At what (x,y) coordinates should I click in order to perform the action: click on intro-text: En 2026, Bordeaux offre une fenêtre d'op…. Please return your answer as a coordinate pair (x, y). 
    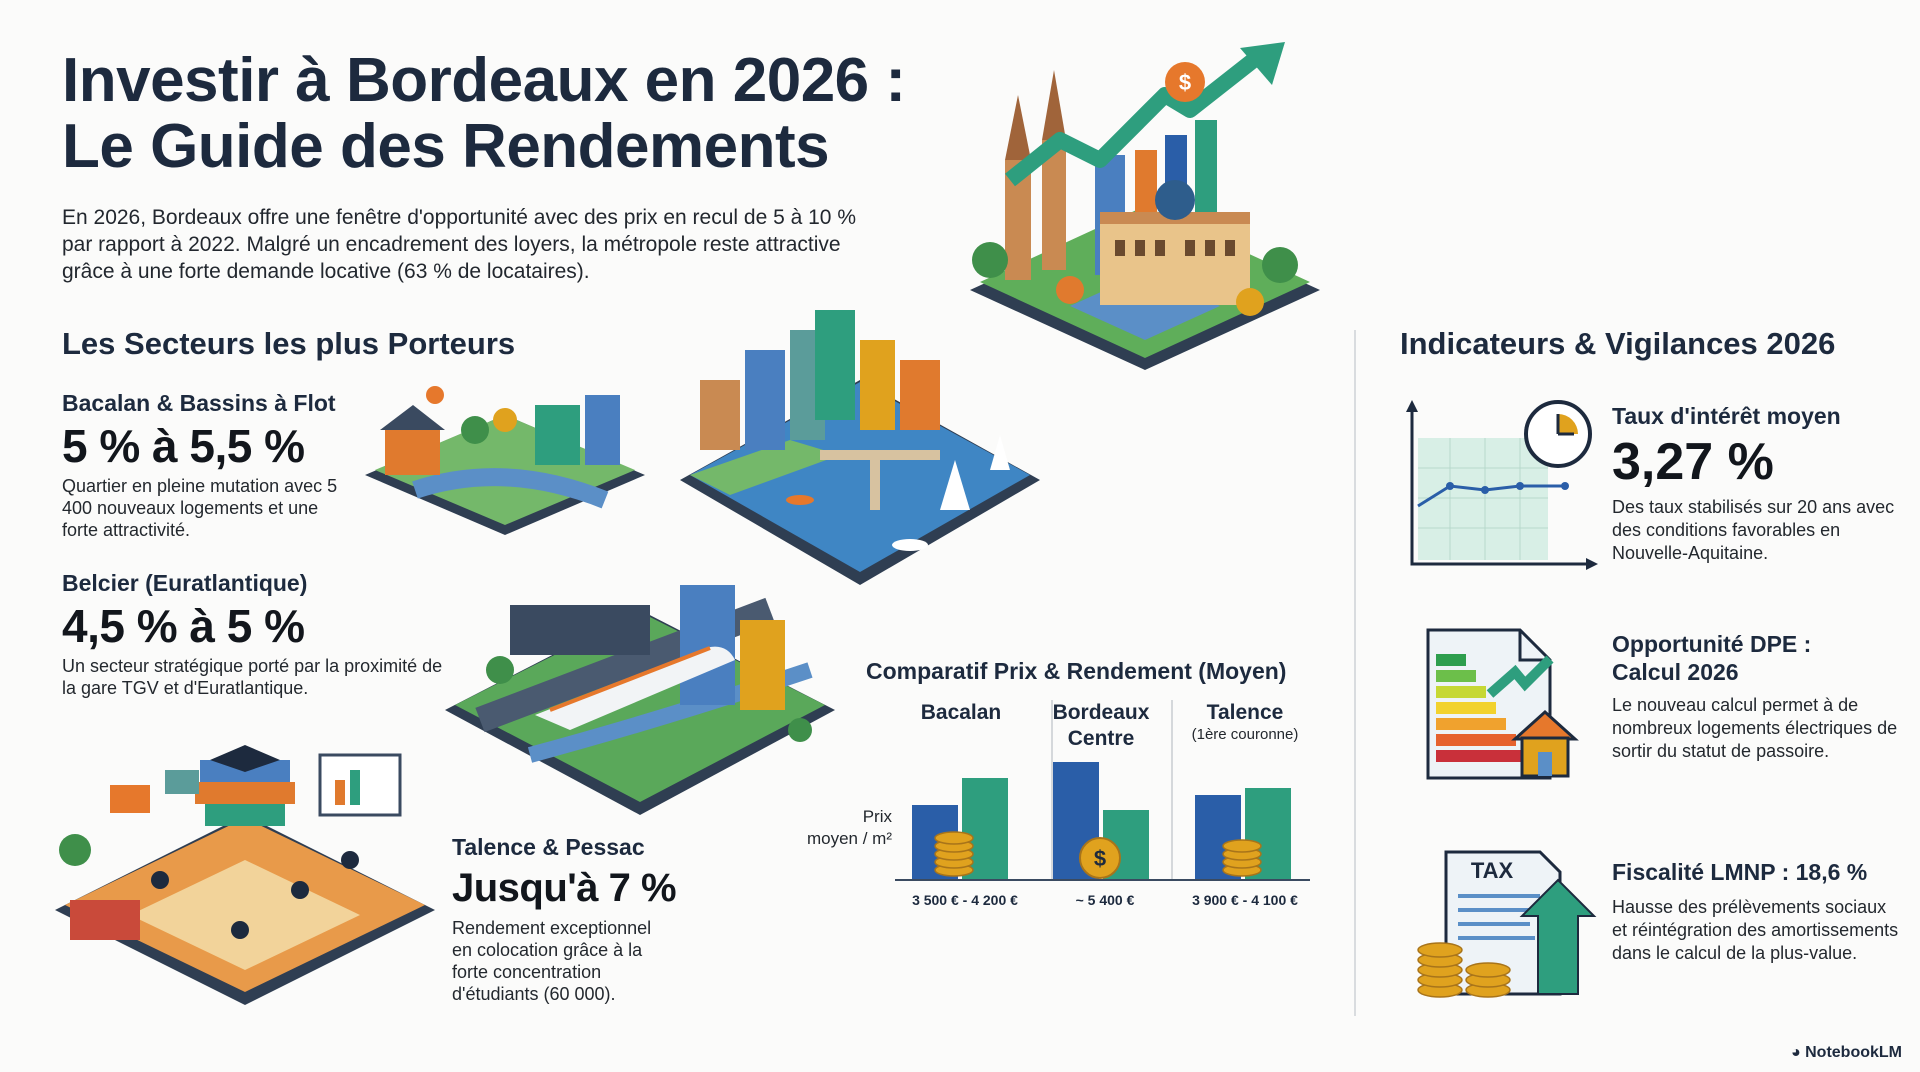
    Looking at the image, I should click on (459, 244).